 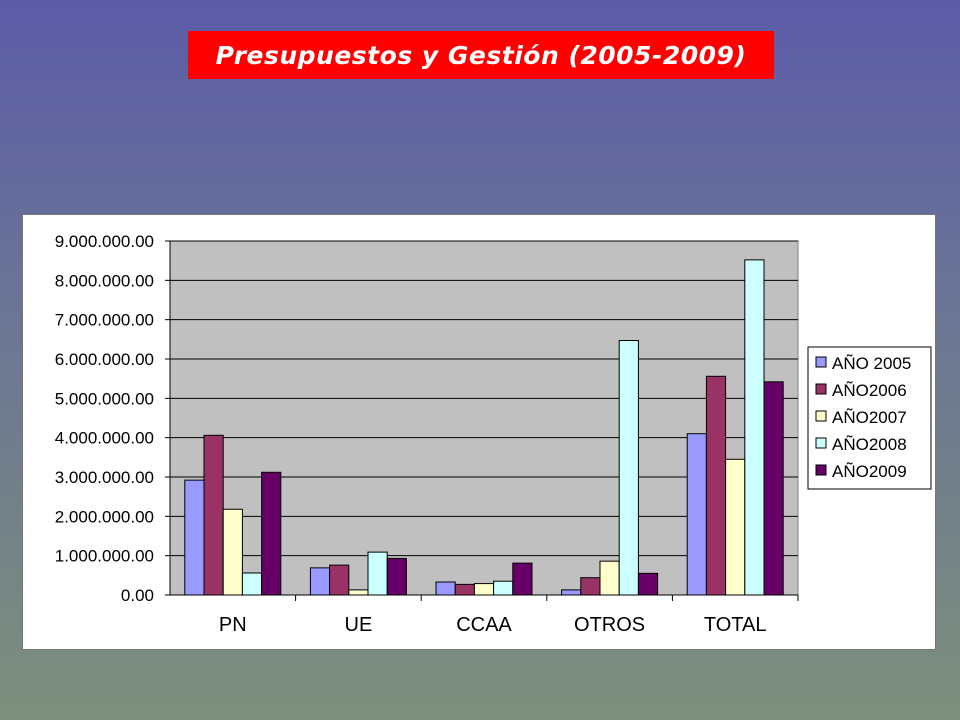 What do you see at coordinates (484, 625) in the screenshot?
I see `x-tick-label: CCAA` at bounding box center [484, 625].